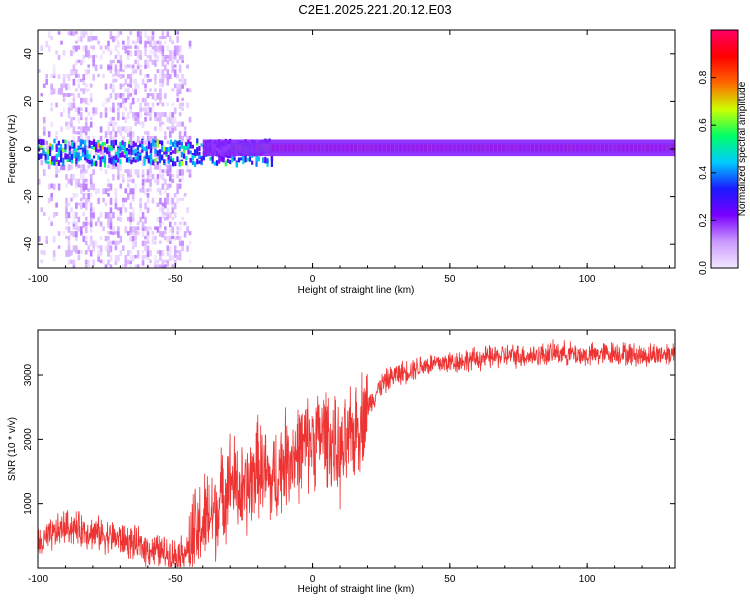 This screenshot has width=750, height=600. What do you see at coordinates (38, 279) in the screenshot?
I see `spectrogram-x-tick-label: -100` at bounding box center [38, 279].